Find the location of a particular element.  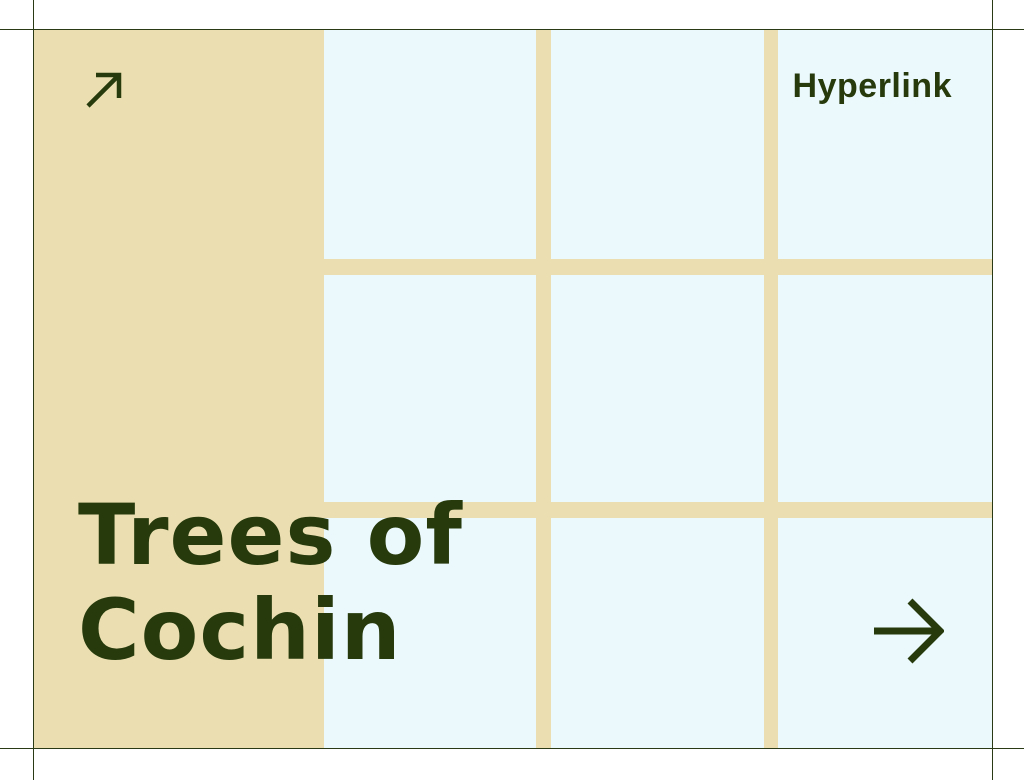

arrow-up-right-icon is located at coordinates (104, 90).